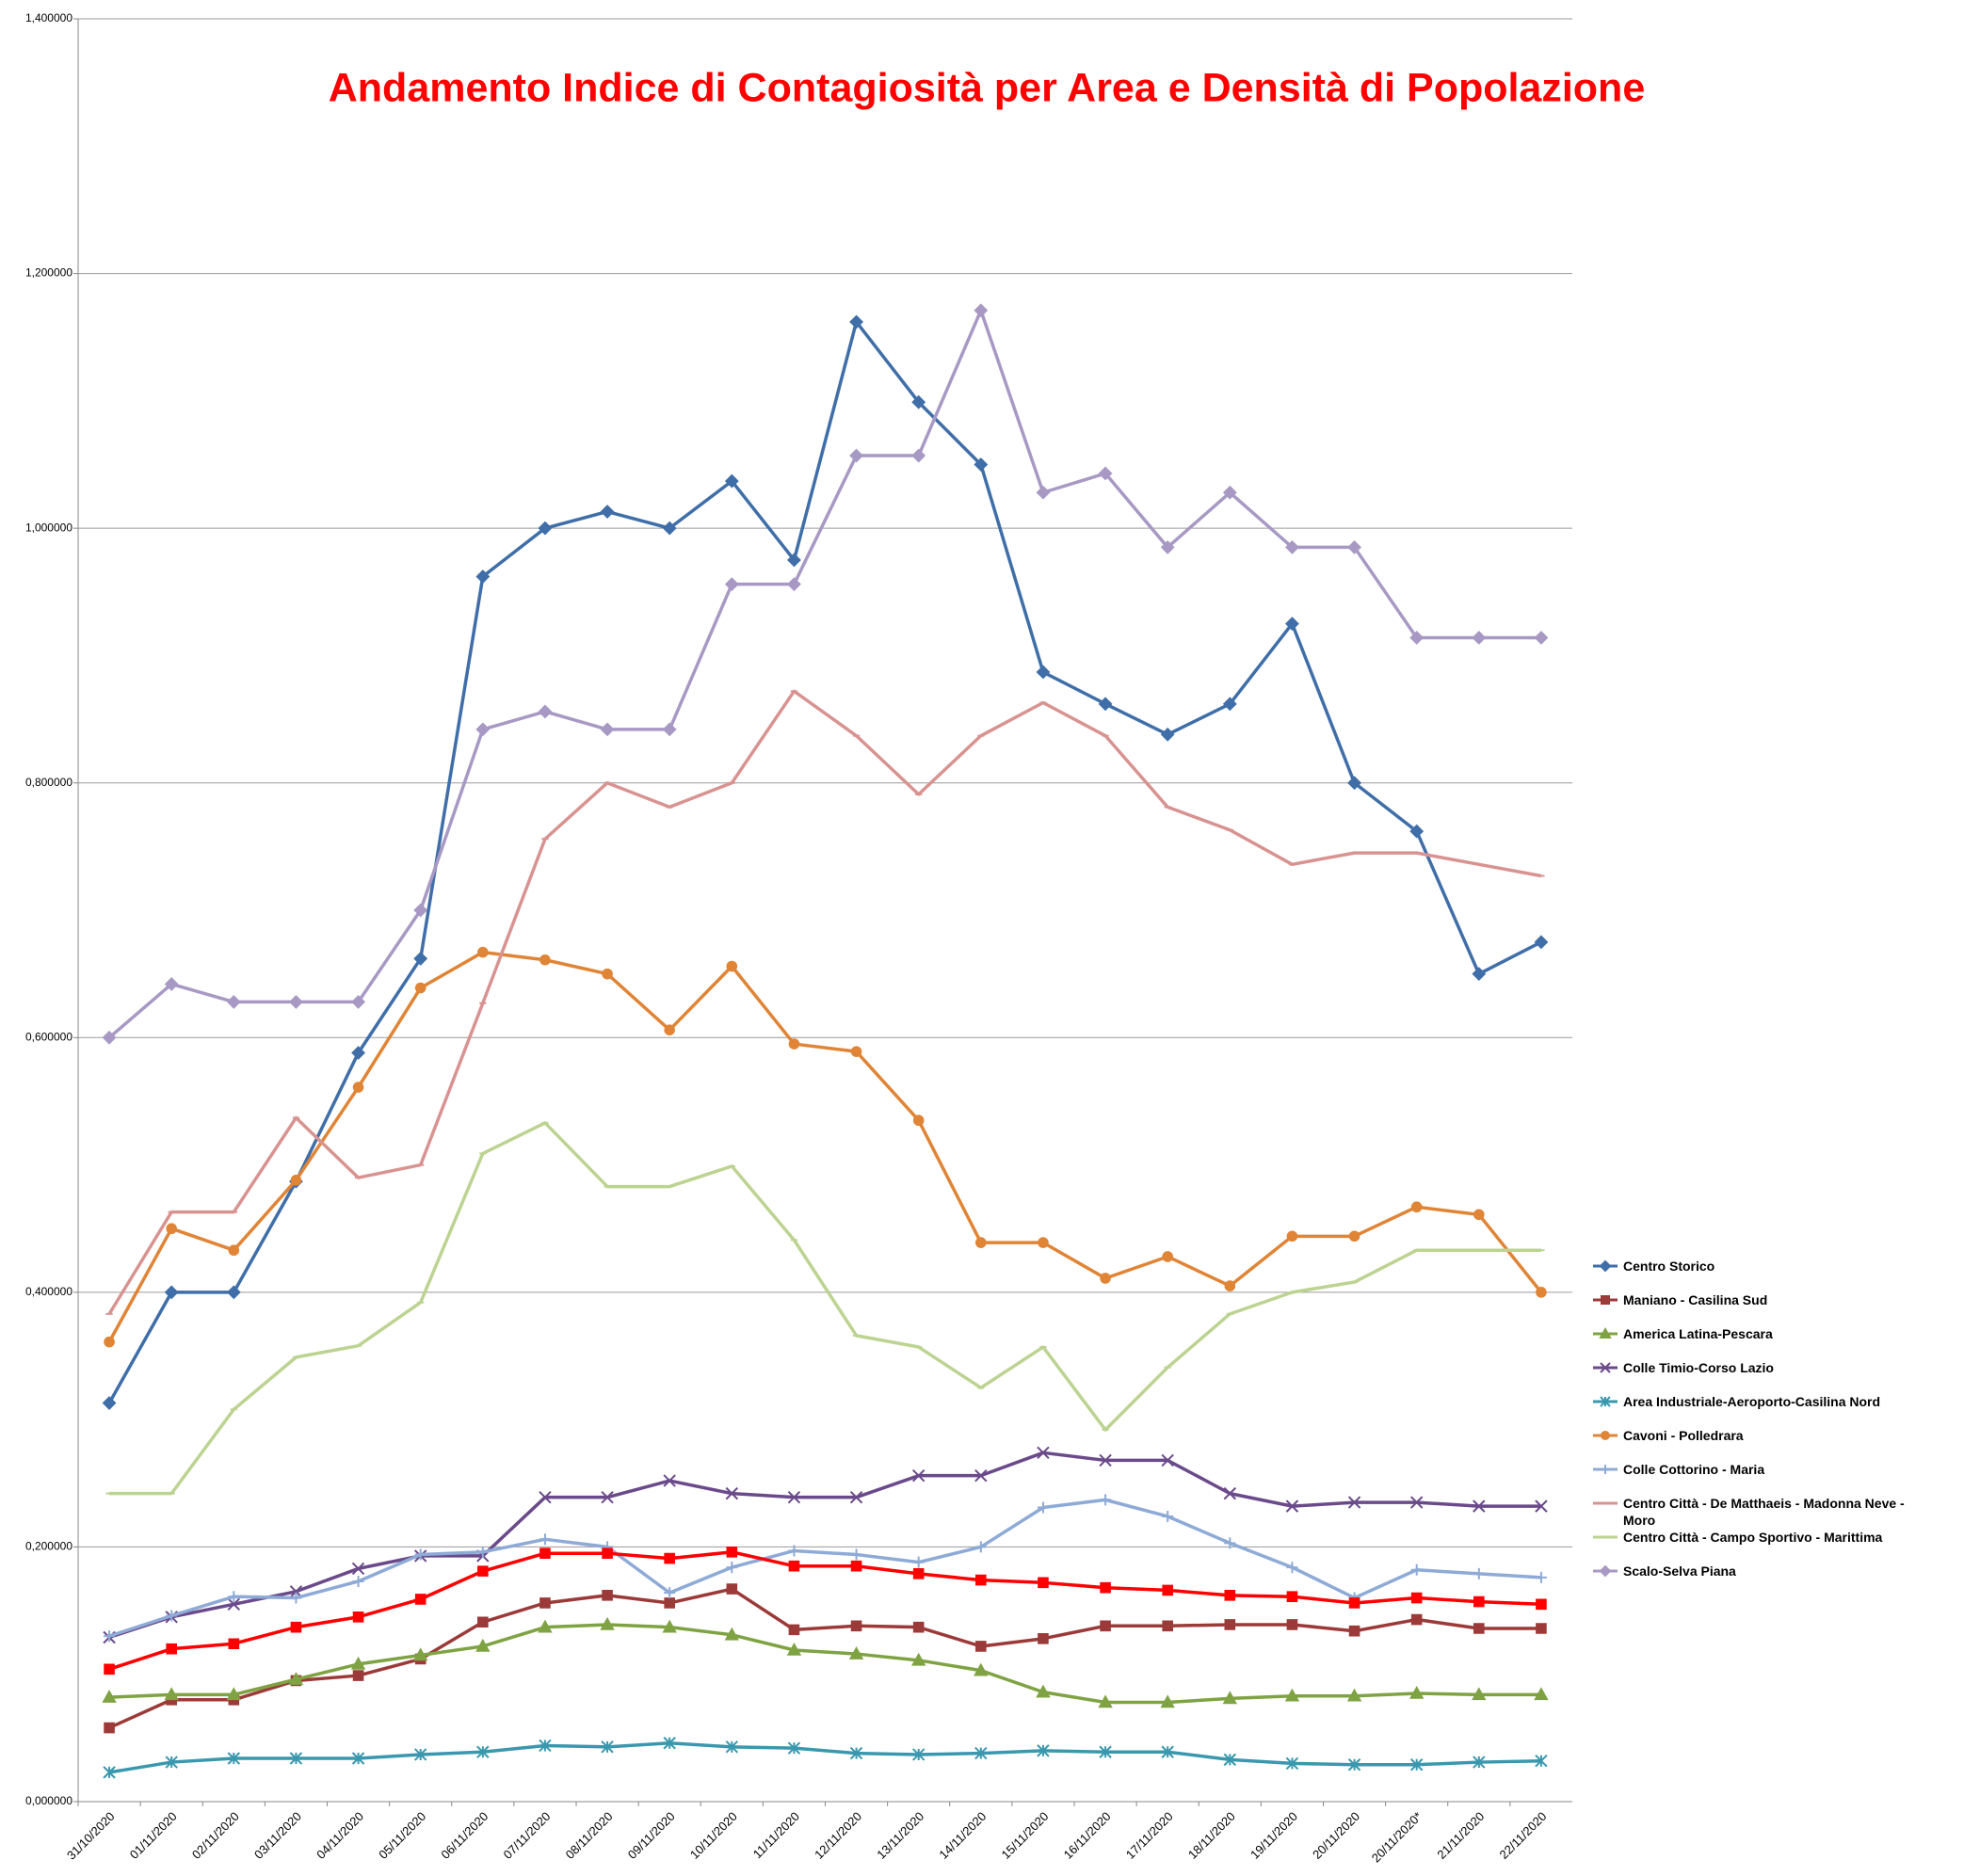  I want to click on x-tick-label: 21/11/2020, so click(1460, 1835).